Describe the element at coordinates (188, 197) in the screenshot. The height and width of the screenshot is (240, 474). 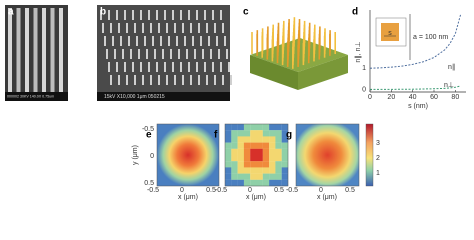
I see `x-axis-label: x (μm)` at that location.